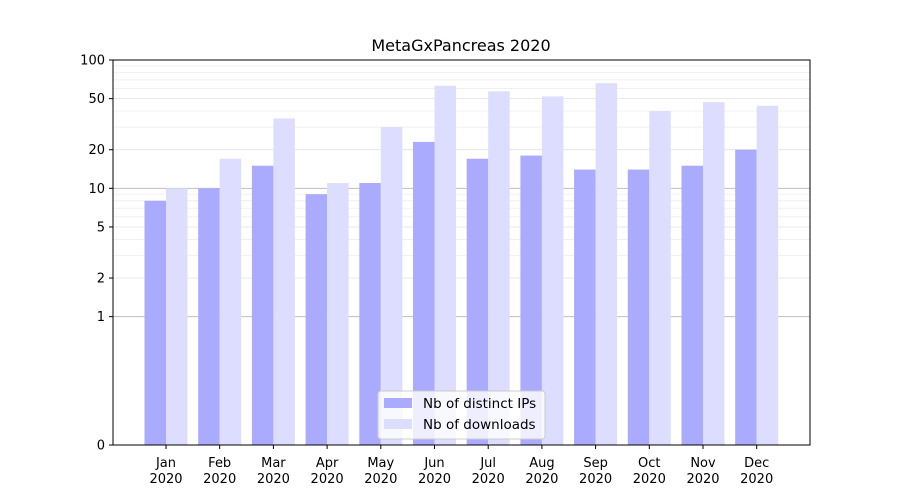 The width and height of the screenshot is (900, 500). Describe the element at coordinates (165, 463) in the screenshot. I see `x-tick-label-month: Jan` at that location.